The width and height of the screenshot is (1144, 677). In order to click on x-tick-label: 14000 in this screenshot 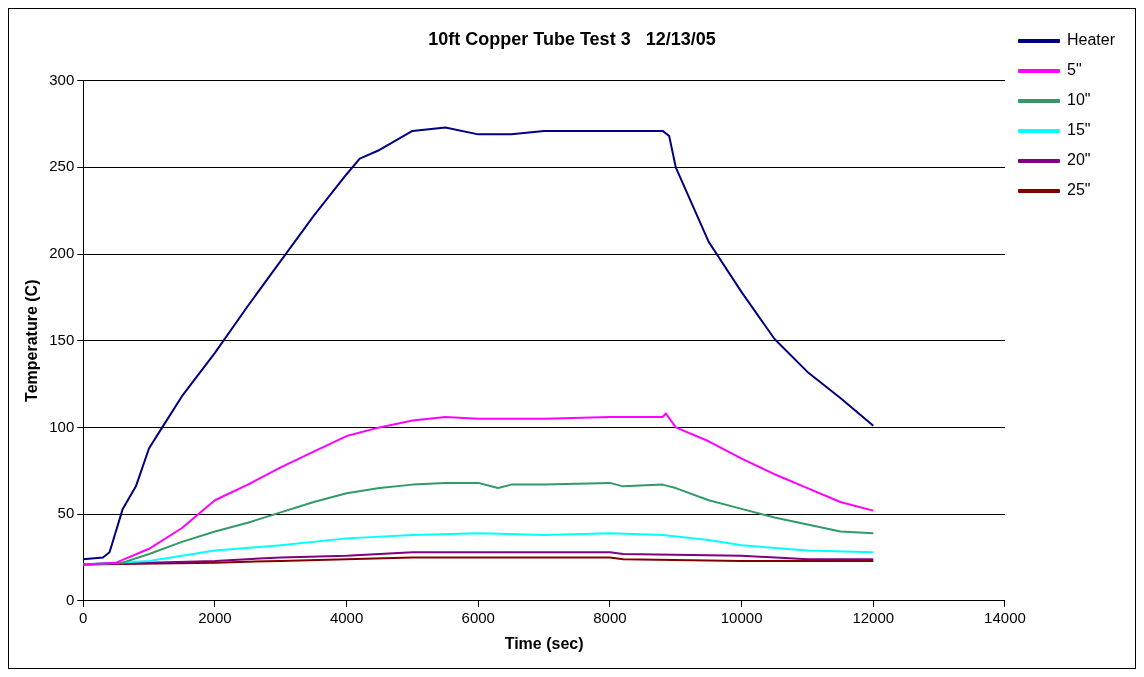, I will do `click(1005, 617)`.